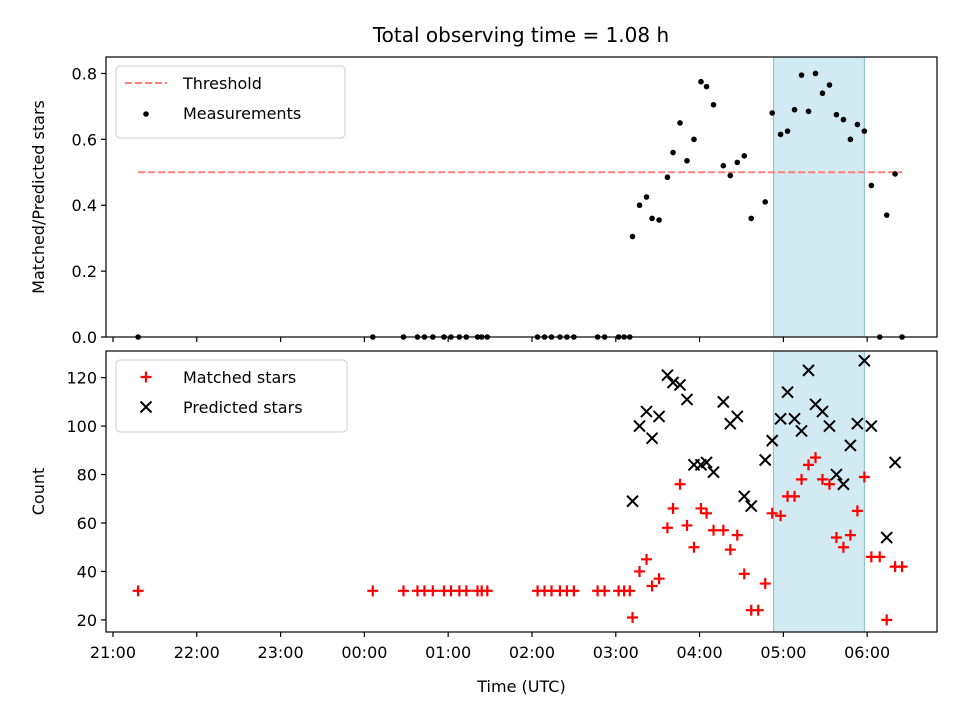  What do you see at coordinates (242, 113) in the screenshot?
I see `legend-label: Measurements` at bounding box center [242, 113].